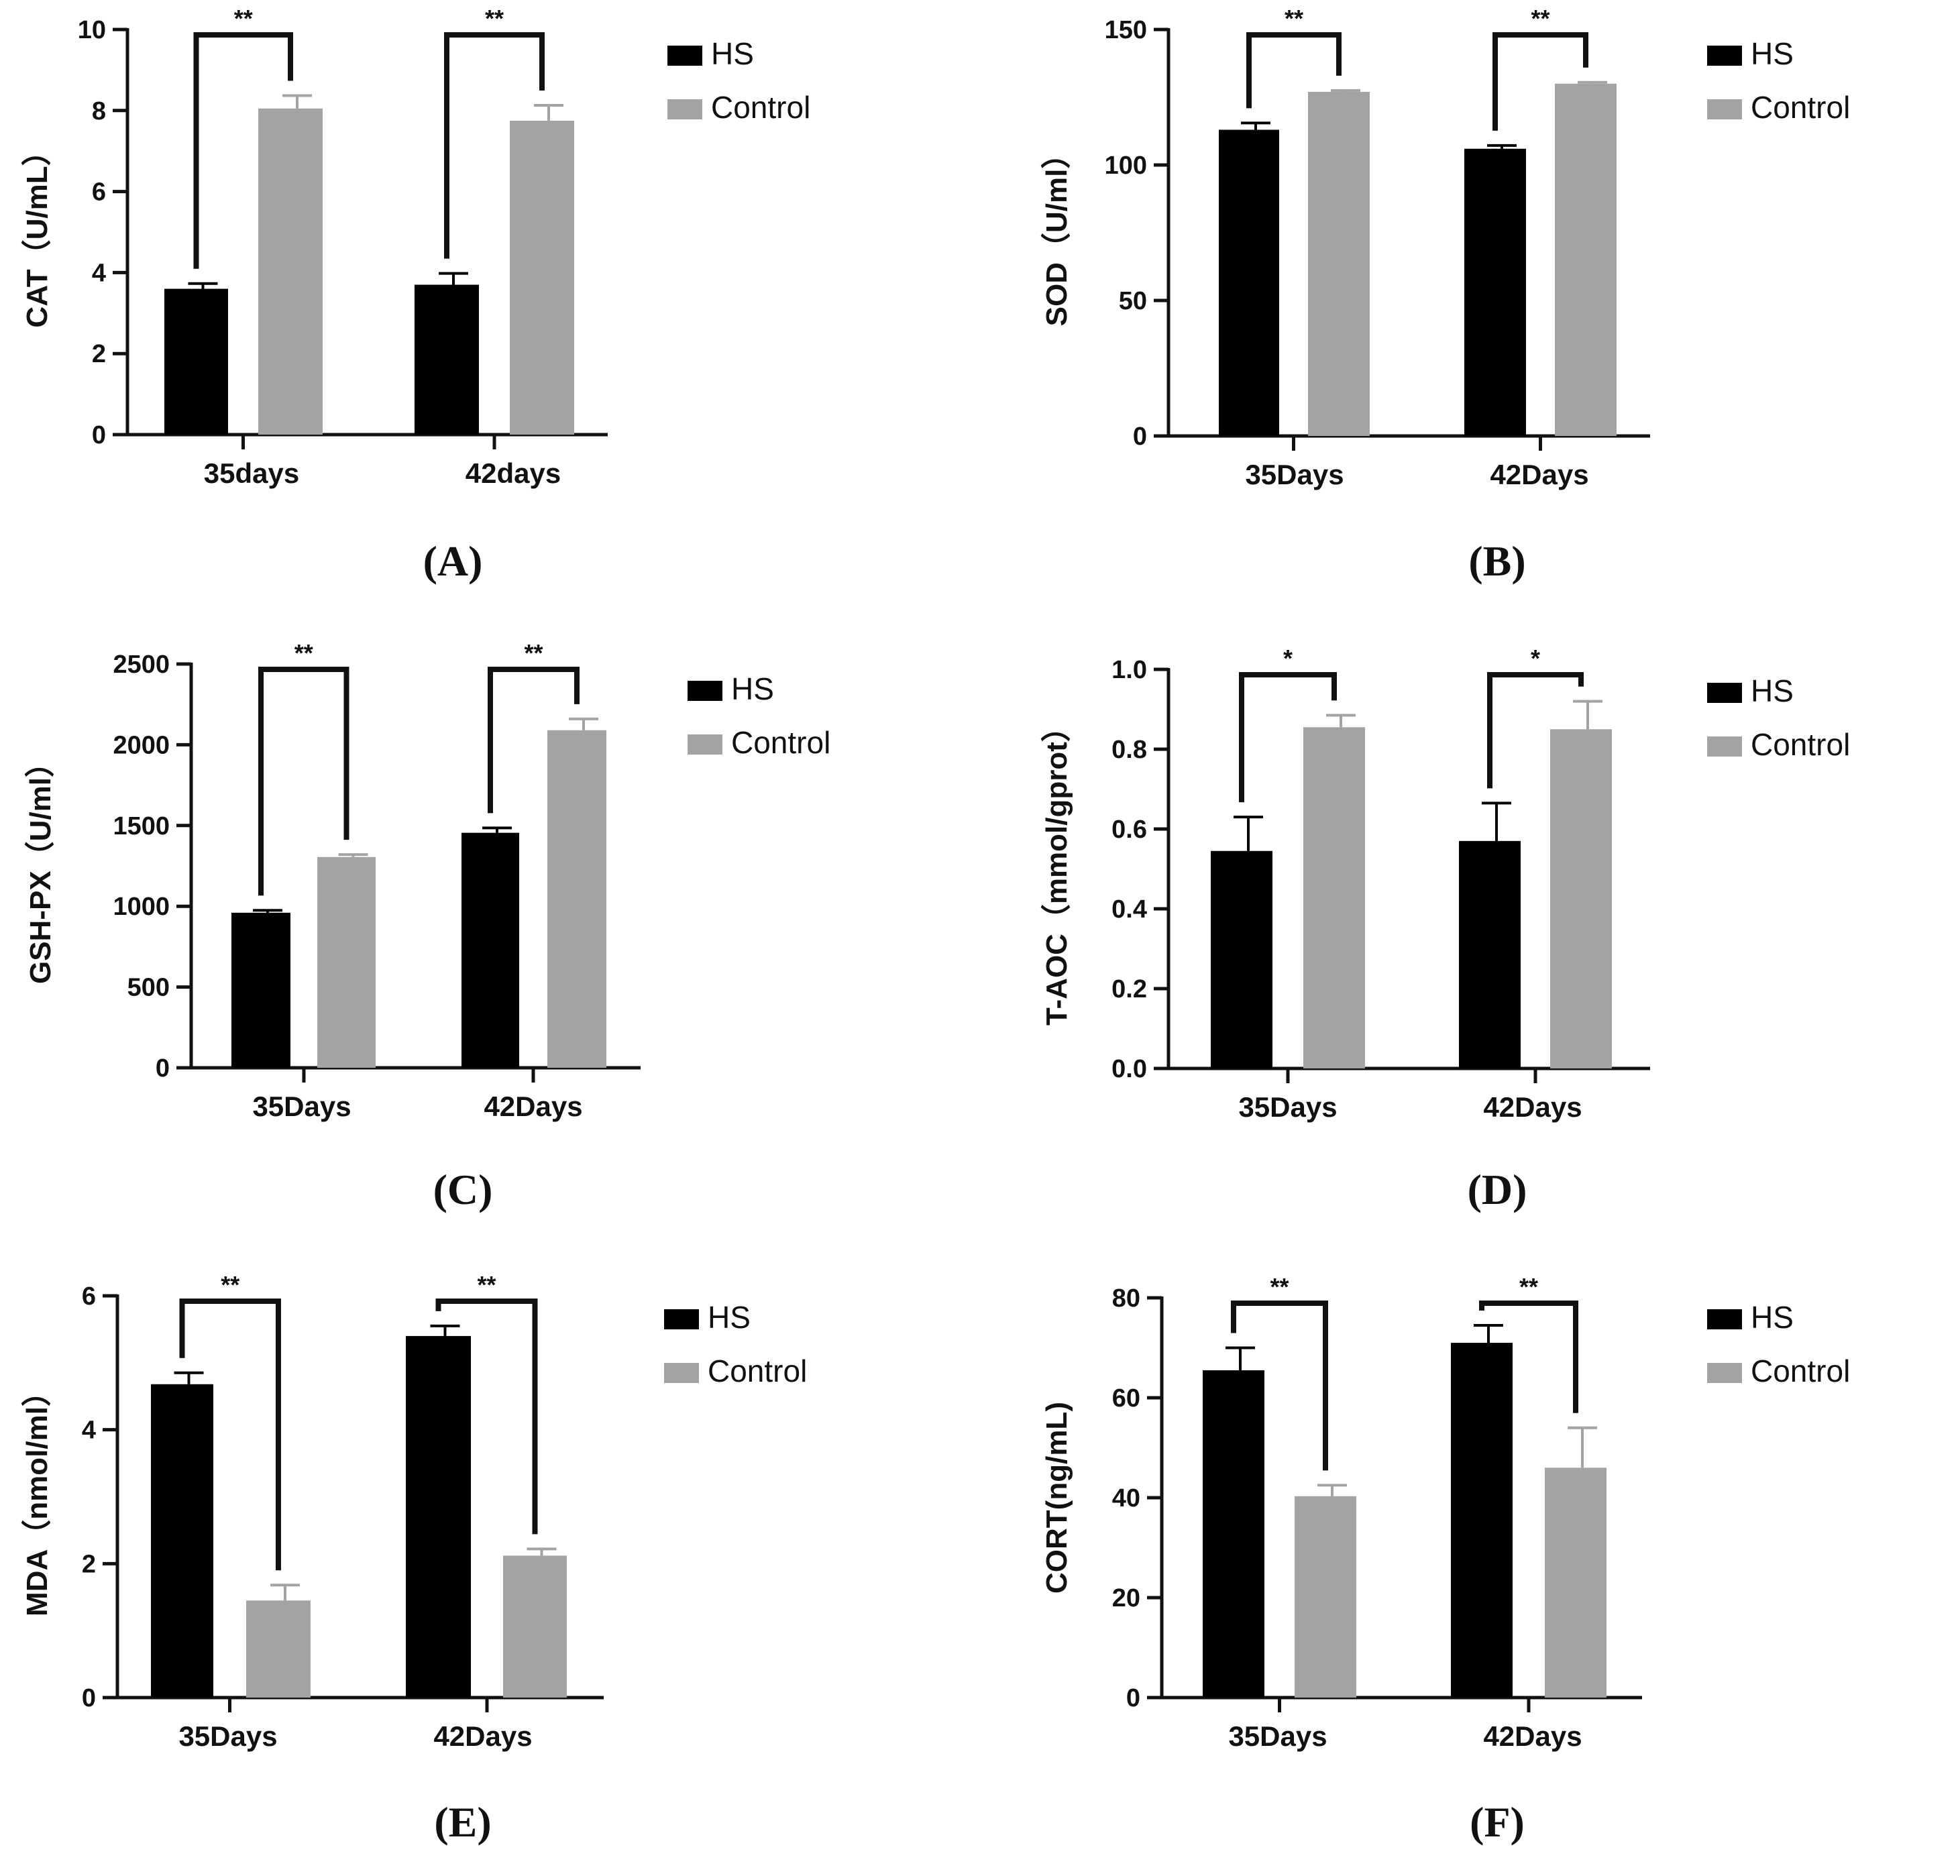  Describe the element at coordinates (1497, 1189) in the screenshot. I see `panel-label: (D)` at that location.